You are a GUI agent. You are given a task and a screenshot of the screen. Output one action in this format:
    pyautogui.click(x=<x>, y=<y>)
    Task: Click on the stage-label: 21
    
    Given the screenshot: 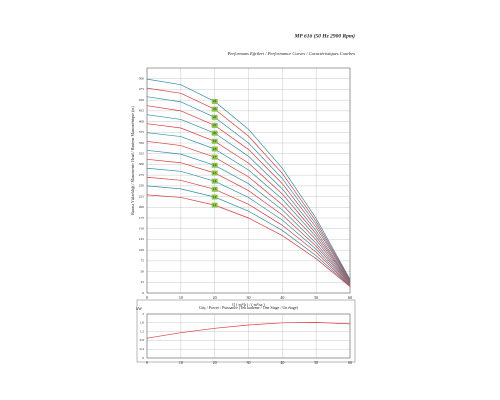 What is the action you would take?
    pyautogui.click(x=215, y=125)
    